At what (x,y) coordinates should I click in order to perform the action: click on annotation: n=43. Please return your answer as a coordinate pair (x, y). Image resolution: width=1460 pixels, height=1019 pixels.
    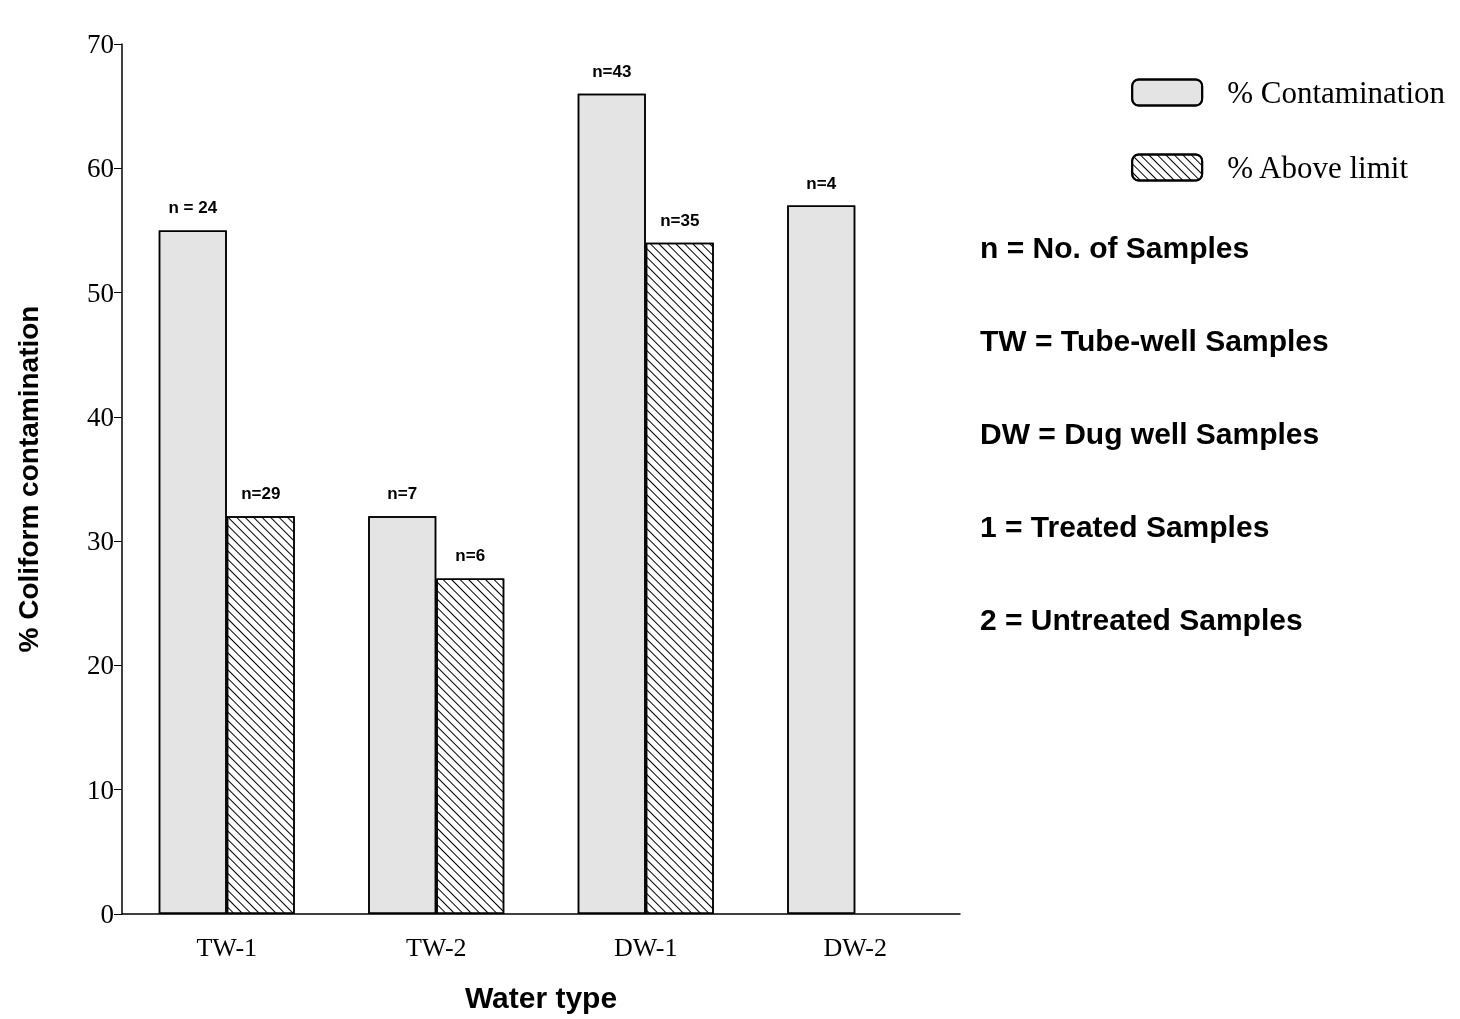
    Looking at the image, I should click on (612, 71).